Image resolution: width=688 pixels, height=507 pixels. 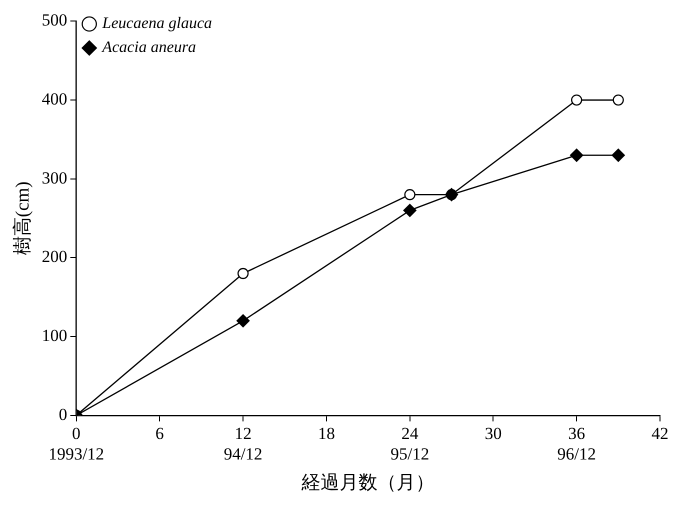 What do you see at coordinates (22, 218) in the screenshot?
I see `y-axis-title: 樹高(cm)` at bounding box center [22, 218].